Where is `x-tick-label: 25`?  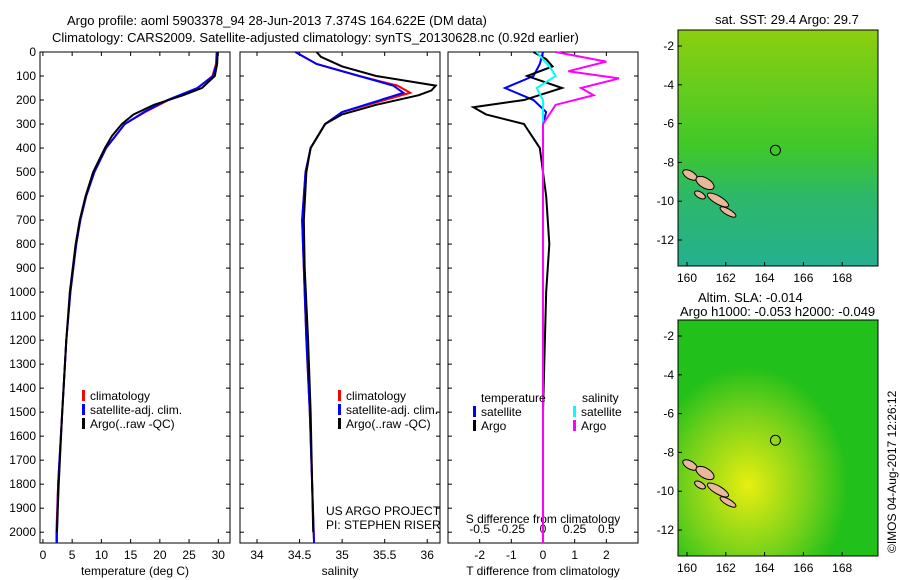 x-tick-label: 25 is located at coordinates (189, 555).